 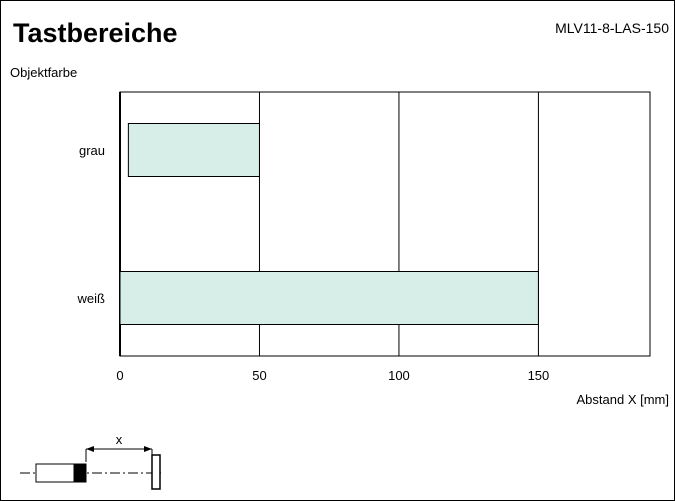 What do you see at coordinates (399, 375) in the screenshot?
I see `x-tick-label: 100` at bounding box center [399, 375].